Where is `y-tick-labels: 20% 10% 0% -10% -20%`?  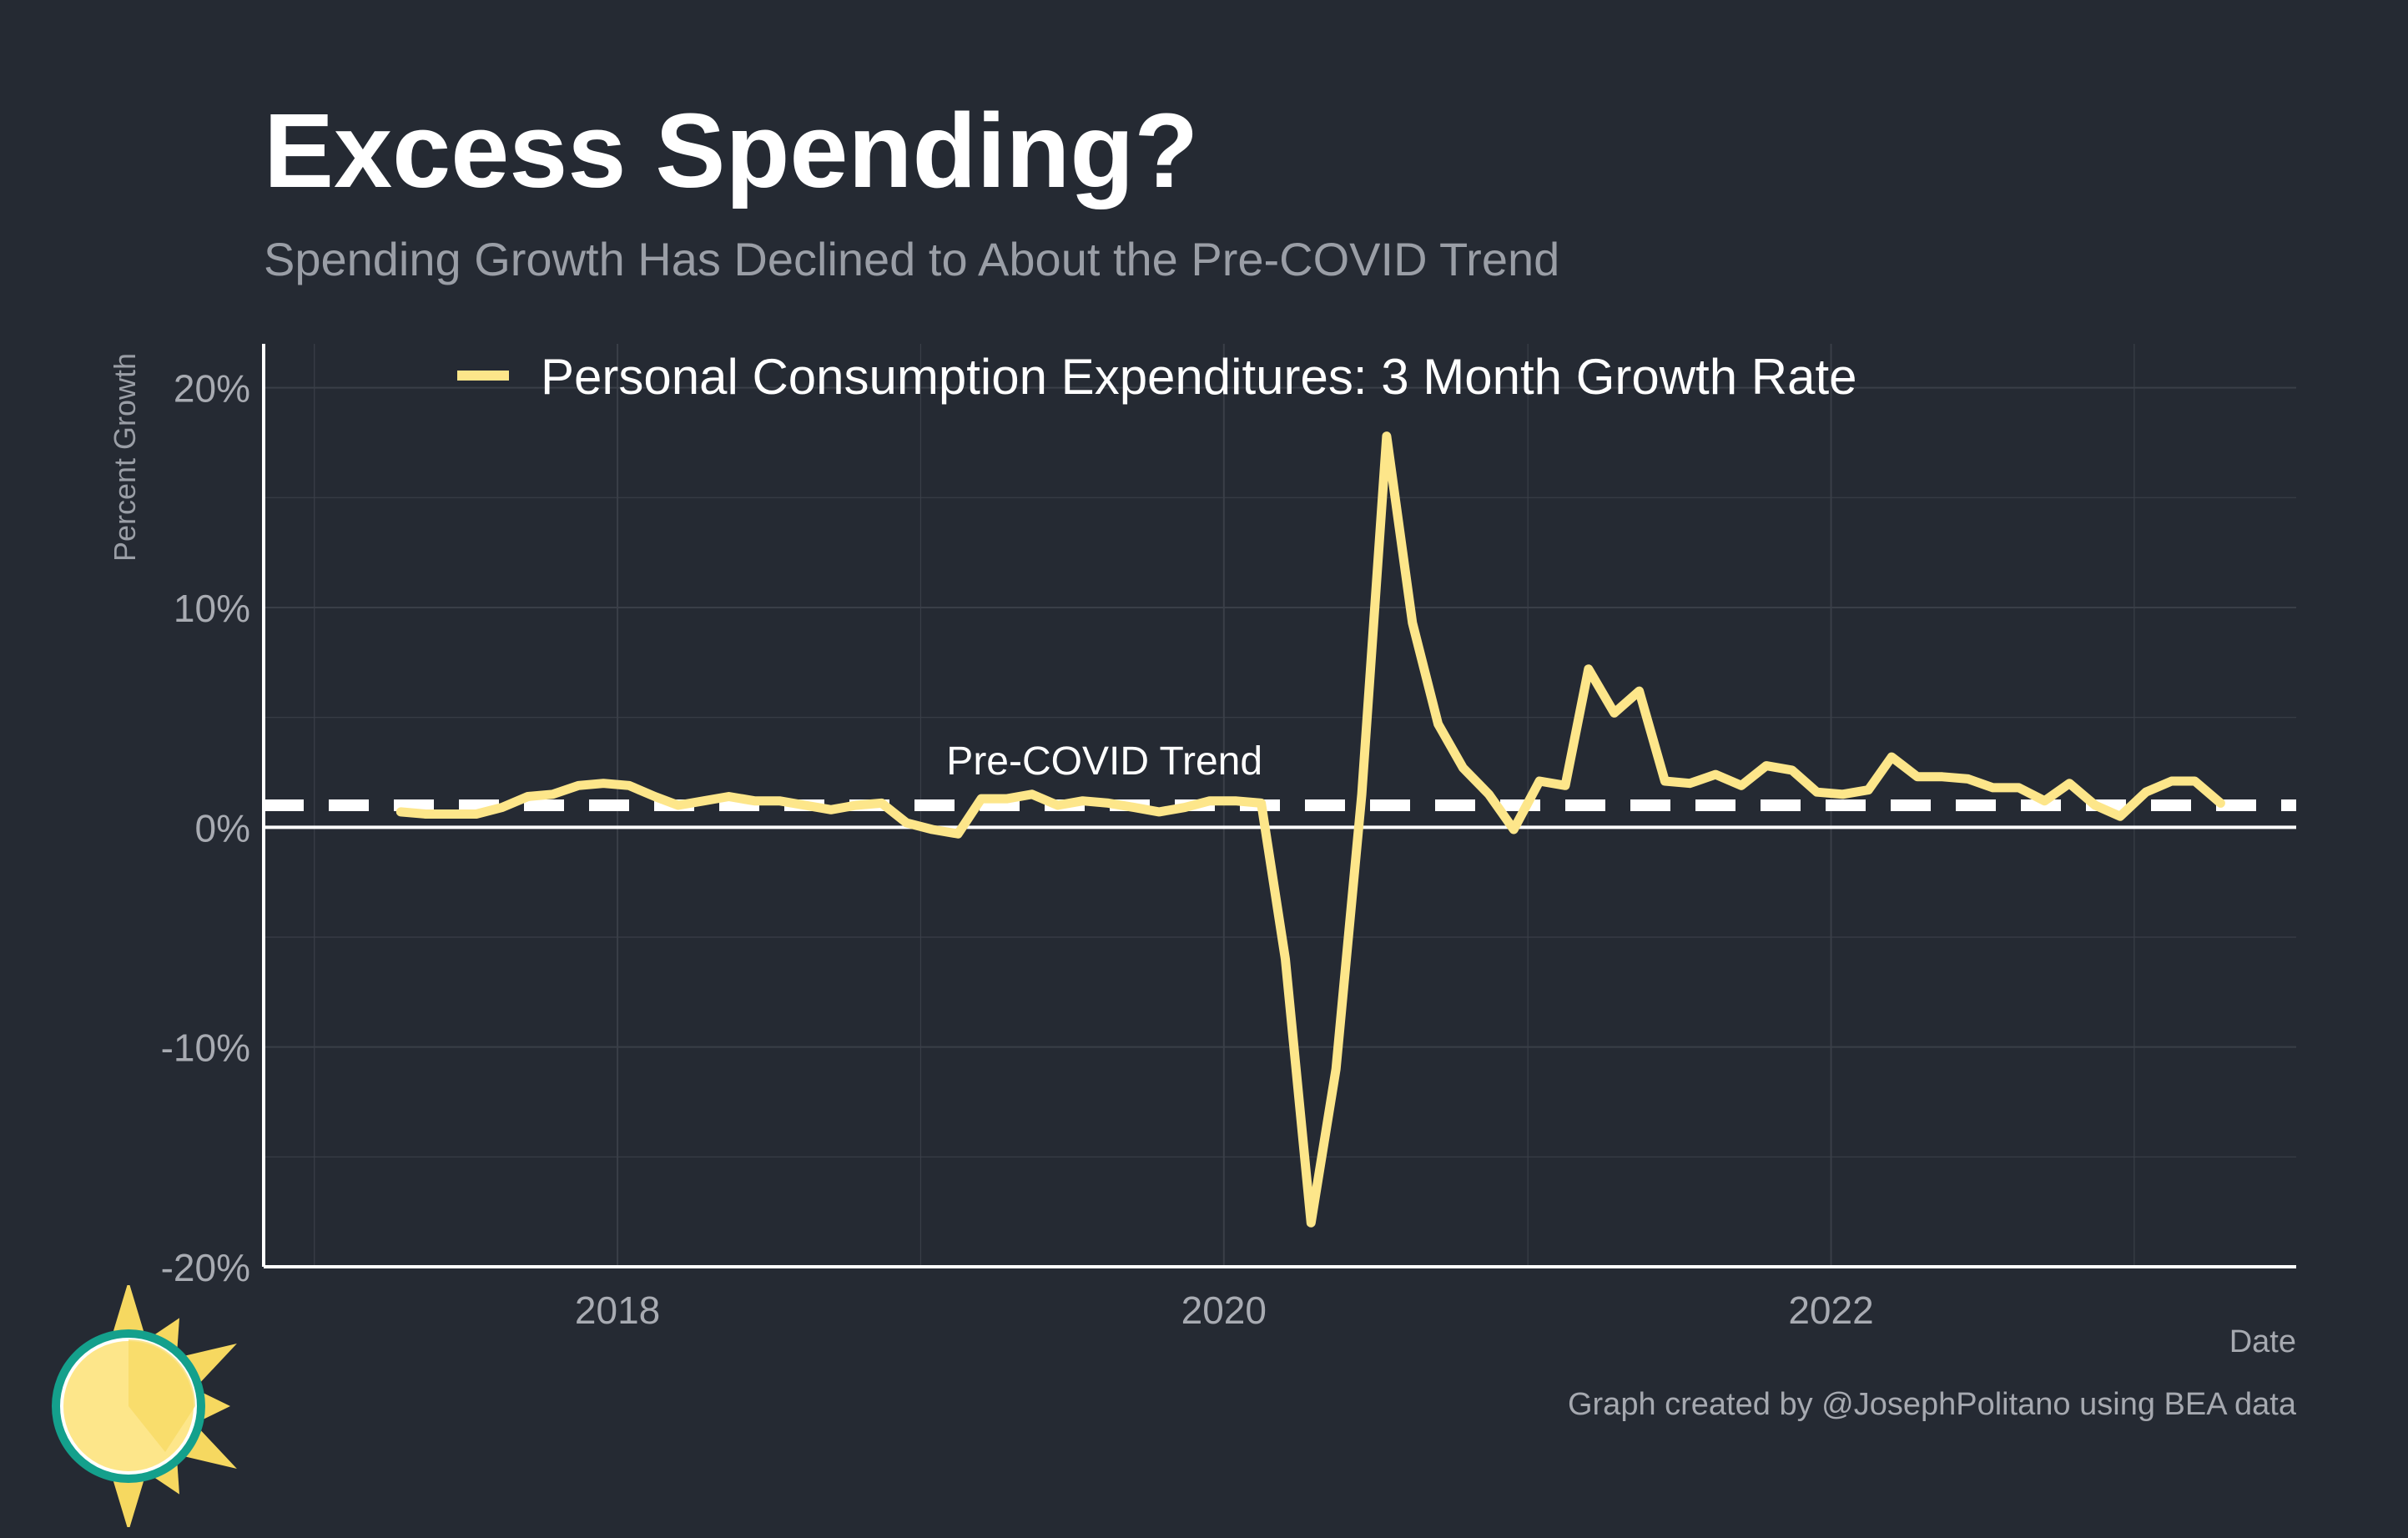
y-tick-labels: 20% 10% 0% -10% -20% is located at coordinates (205, 828).